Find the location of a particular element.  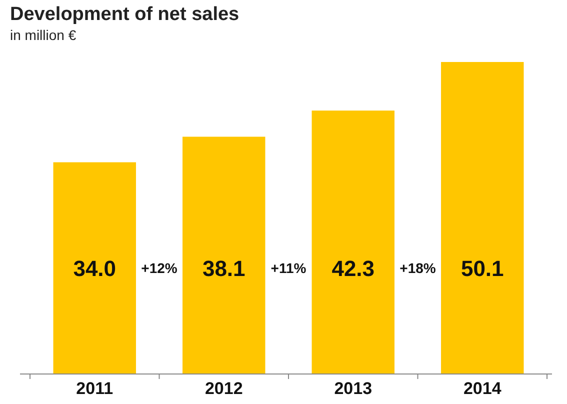

data-label: 42.3 is located at coordinates (353, 268).